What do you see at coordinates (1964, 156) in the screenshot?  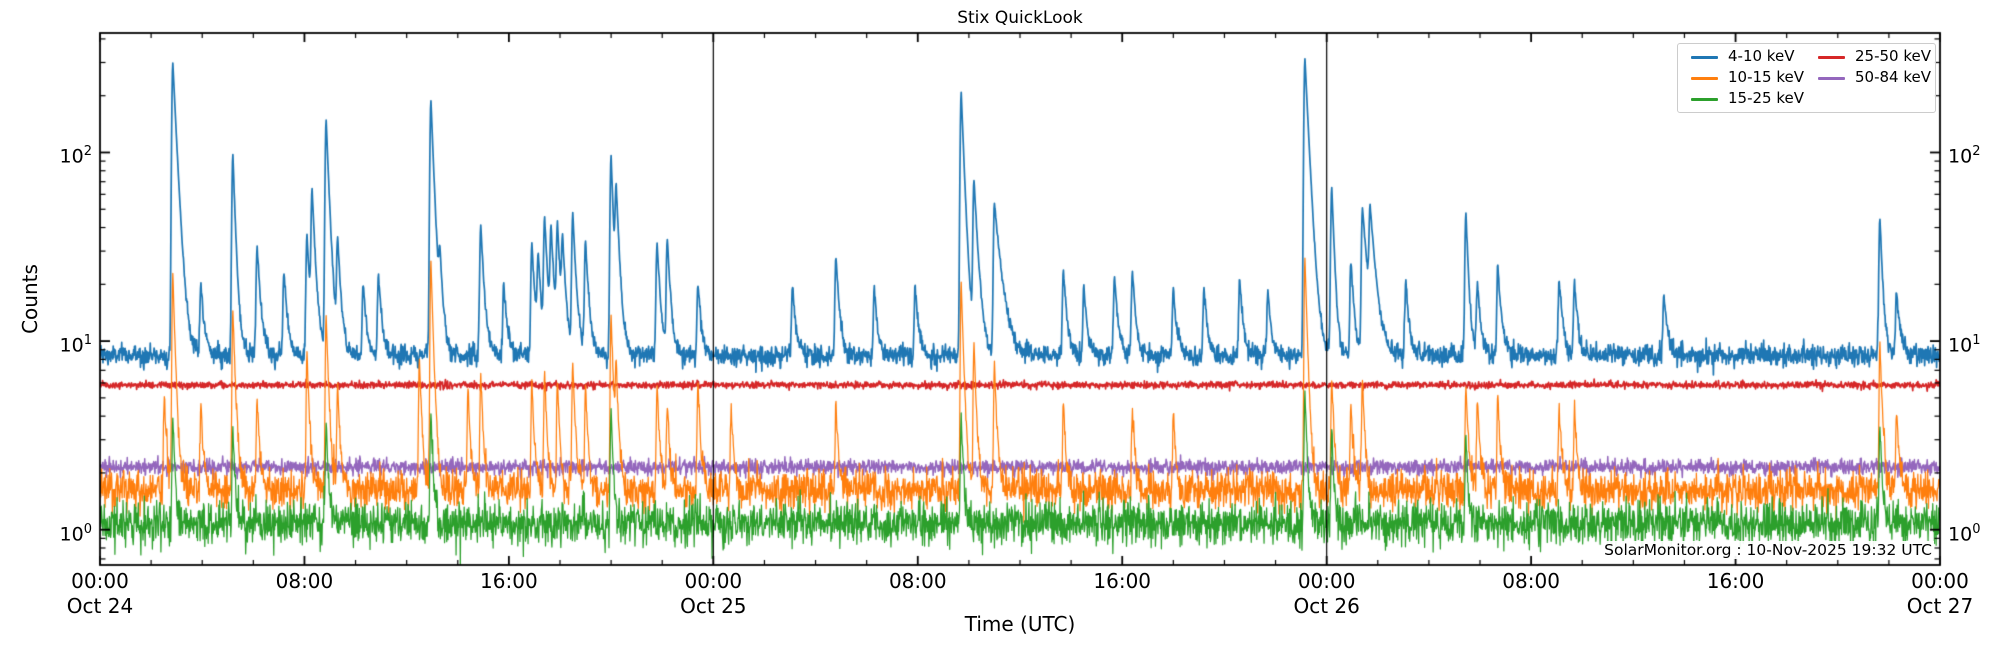 I see `y-tick-label-right: 102` at bounding box center [1964, 156].